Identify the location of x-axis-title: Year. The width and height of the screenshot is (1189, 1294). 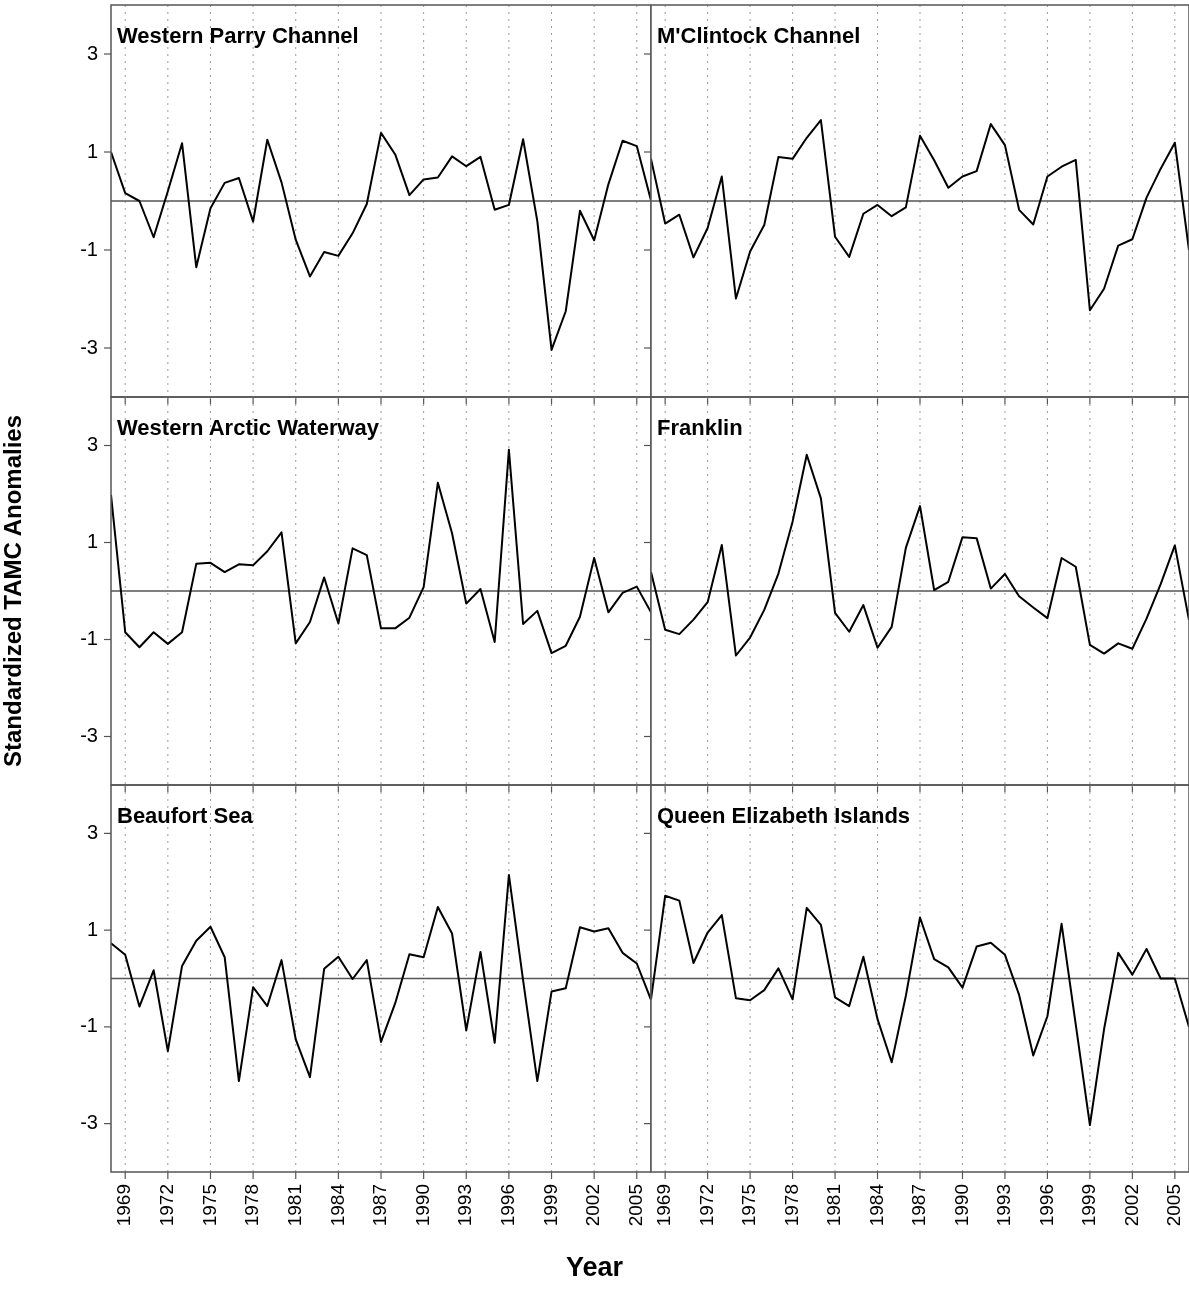
(594, 1267).